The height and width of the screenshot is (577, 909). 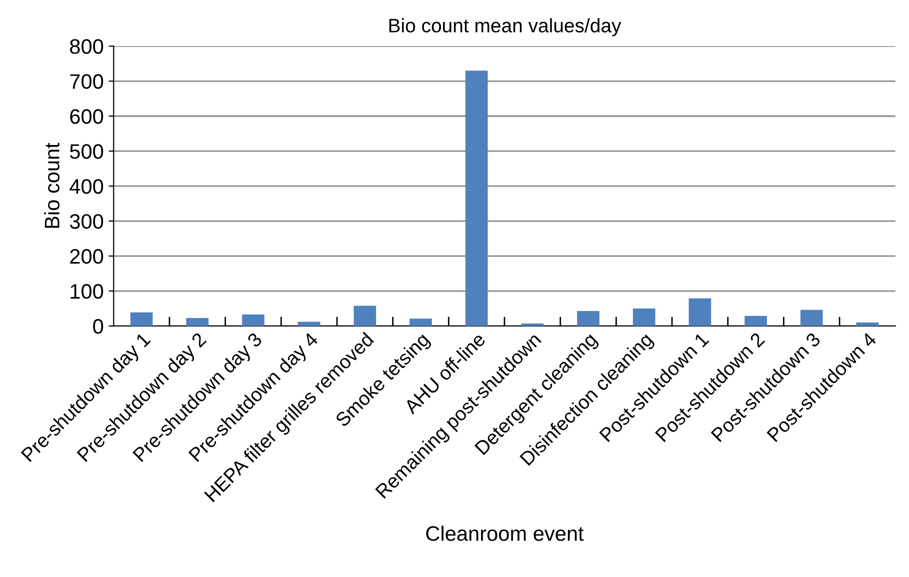 What do you see at coordinates (52, 185) in the screenshot?
I see `y-axis-title: Bio count` at bounding box center [52, 185].